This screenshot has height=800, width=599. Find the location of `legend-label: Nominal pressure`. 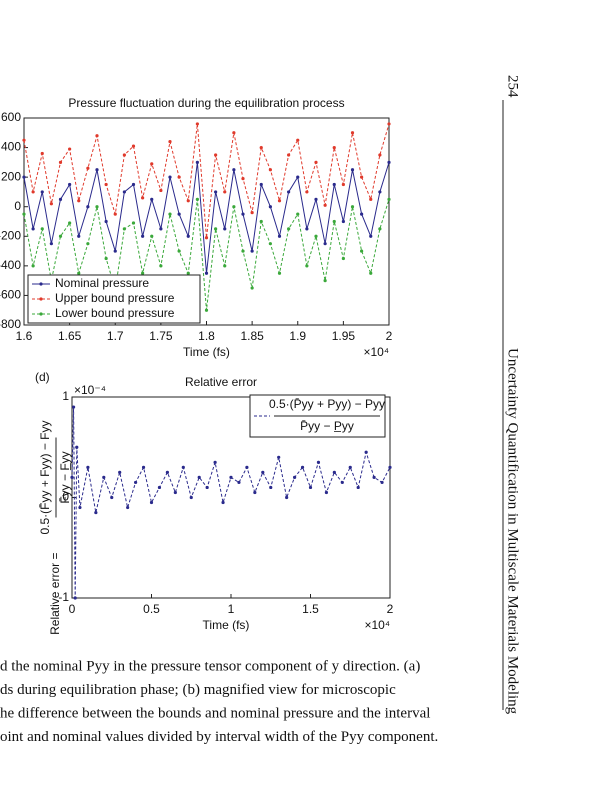

legend-label: Nominal pressure is located at coordinates (102, 283).